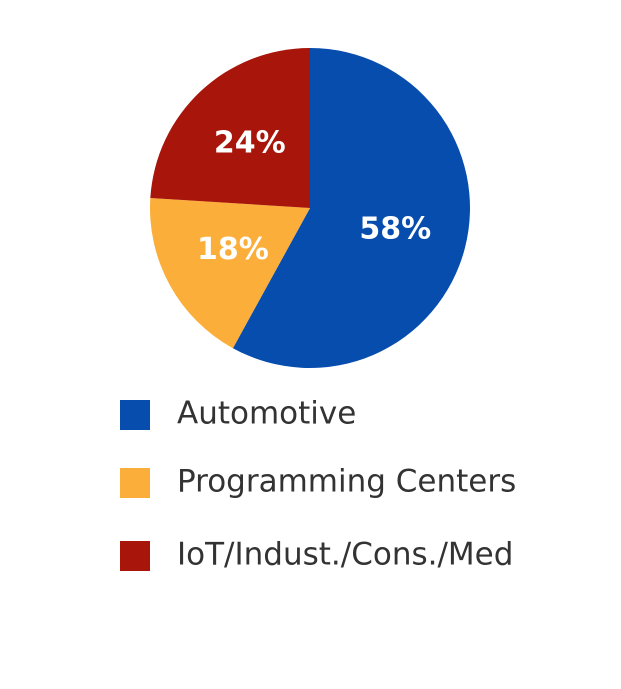 Image resolution: width=621 pixels, height=689 pixels. Describe the element at coordinates (346, 482) in the screenshot. I see `legend-label: Programming Centers` at that location.